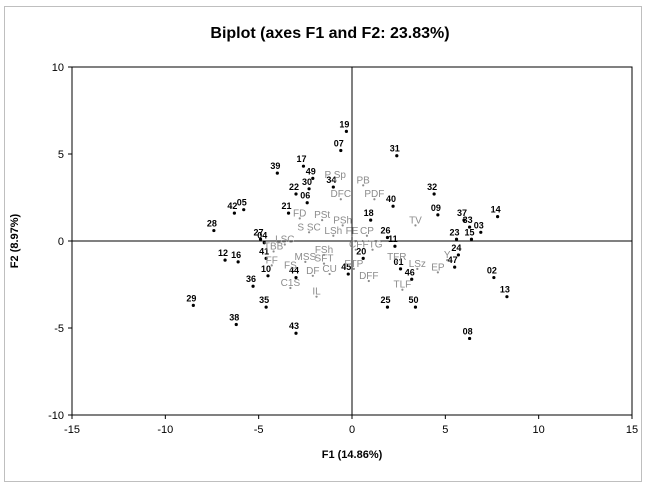  Describe the element at coordinates (294, 326) in the screenshot. I see `observation-label: 43` at that location.